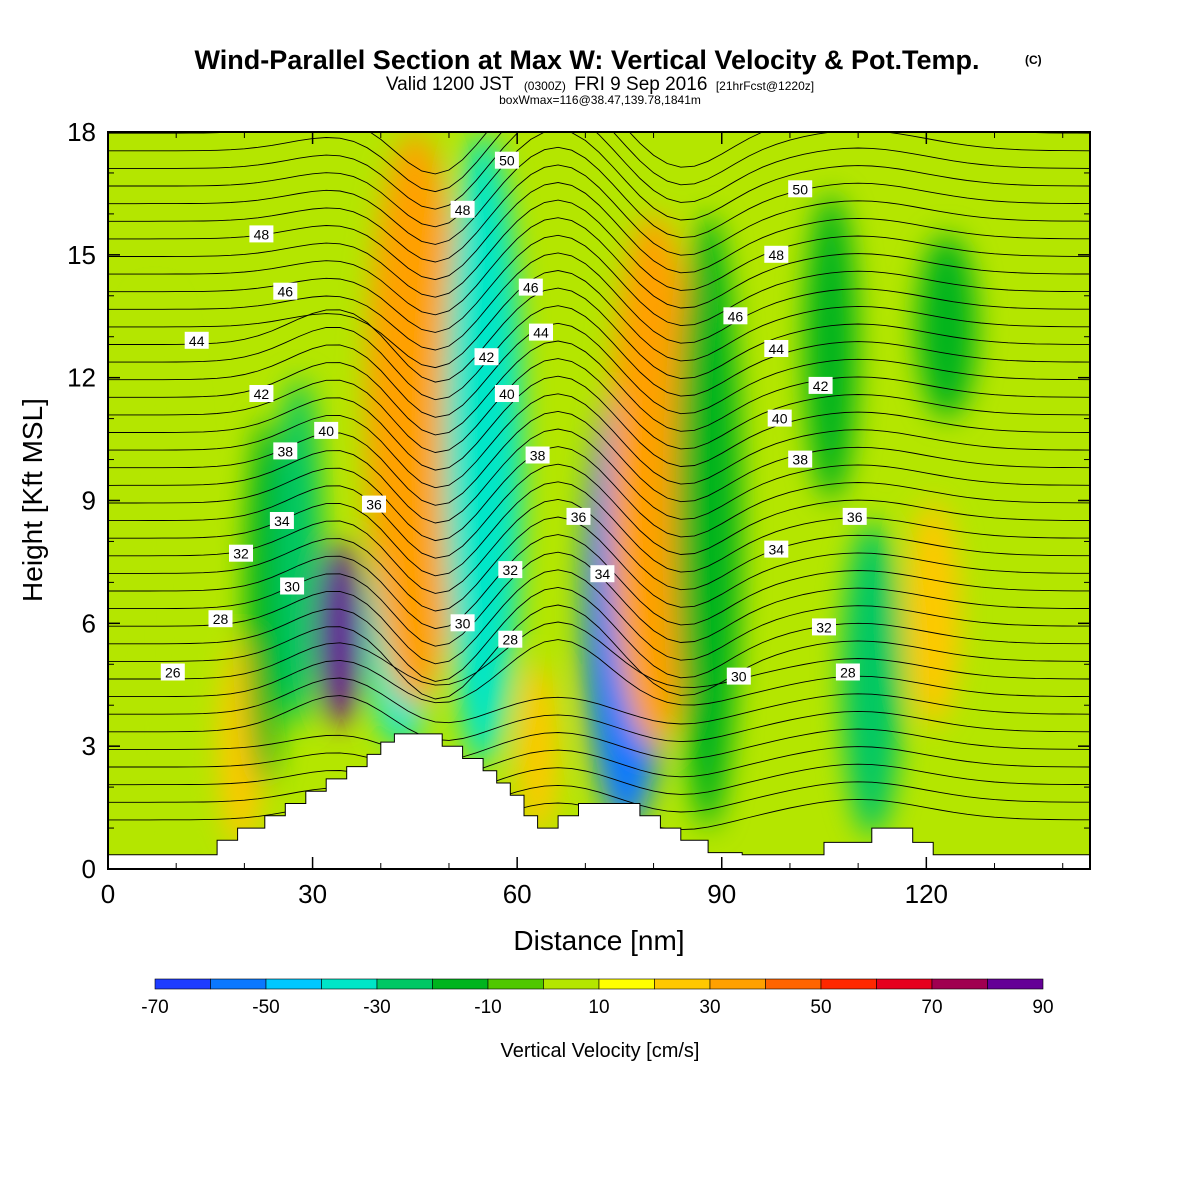 The width and height of the screenshot is (1200, 1200). I want to click on contour-label-36: 28, so click(847, 672).